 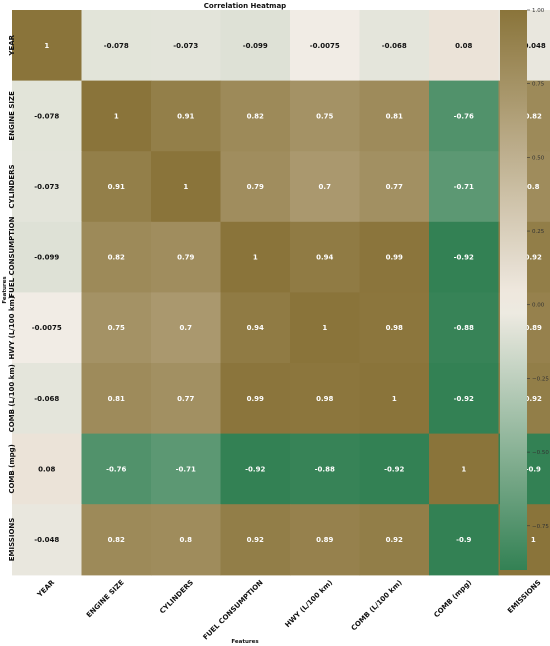 What do you see at coordinates (394, 258) in the screenshot?
I see `cell-value-label: 0.99` at bounding box center [394, 258].